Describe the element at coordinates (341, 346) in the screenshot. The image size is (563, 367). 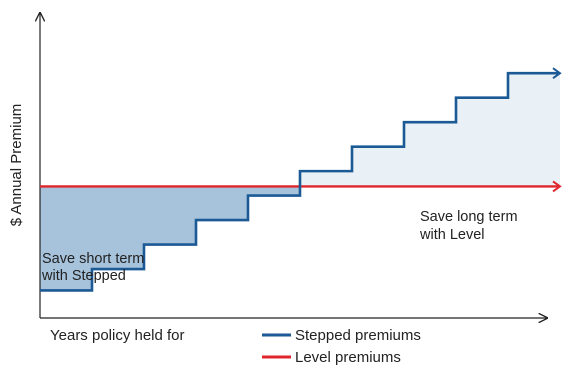
I see `legend: Stepped premiums Level premiums` at that location.